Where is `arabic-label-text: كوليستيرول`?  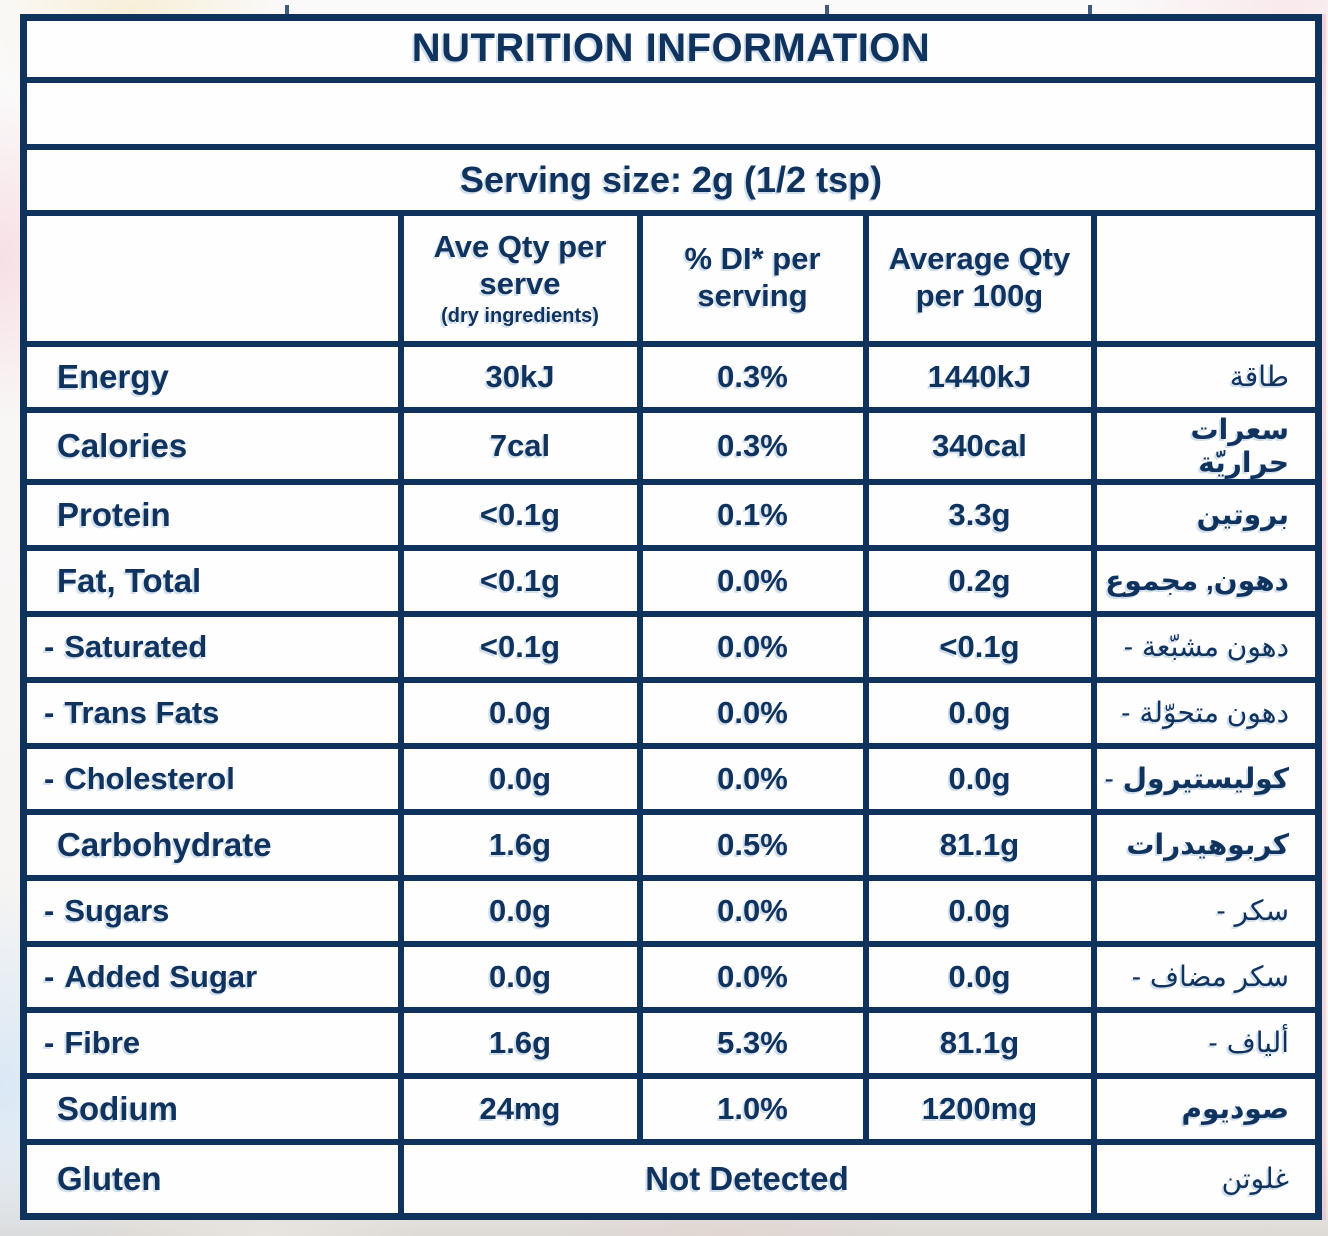 arabic-label-text: كوليستيرول is located at coordinates (1206, 778).